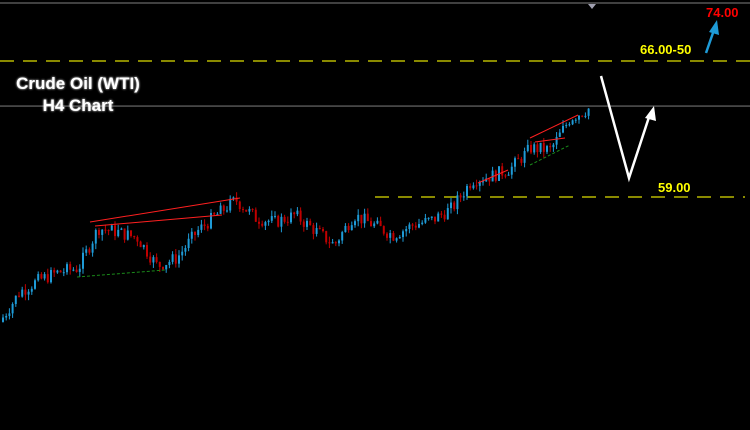 Image resolution: width=750 pixels, height=430 pixels. I want to click on trendline-flag-support, so click(550, 155).